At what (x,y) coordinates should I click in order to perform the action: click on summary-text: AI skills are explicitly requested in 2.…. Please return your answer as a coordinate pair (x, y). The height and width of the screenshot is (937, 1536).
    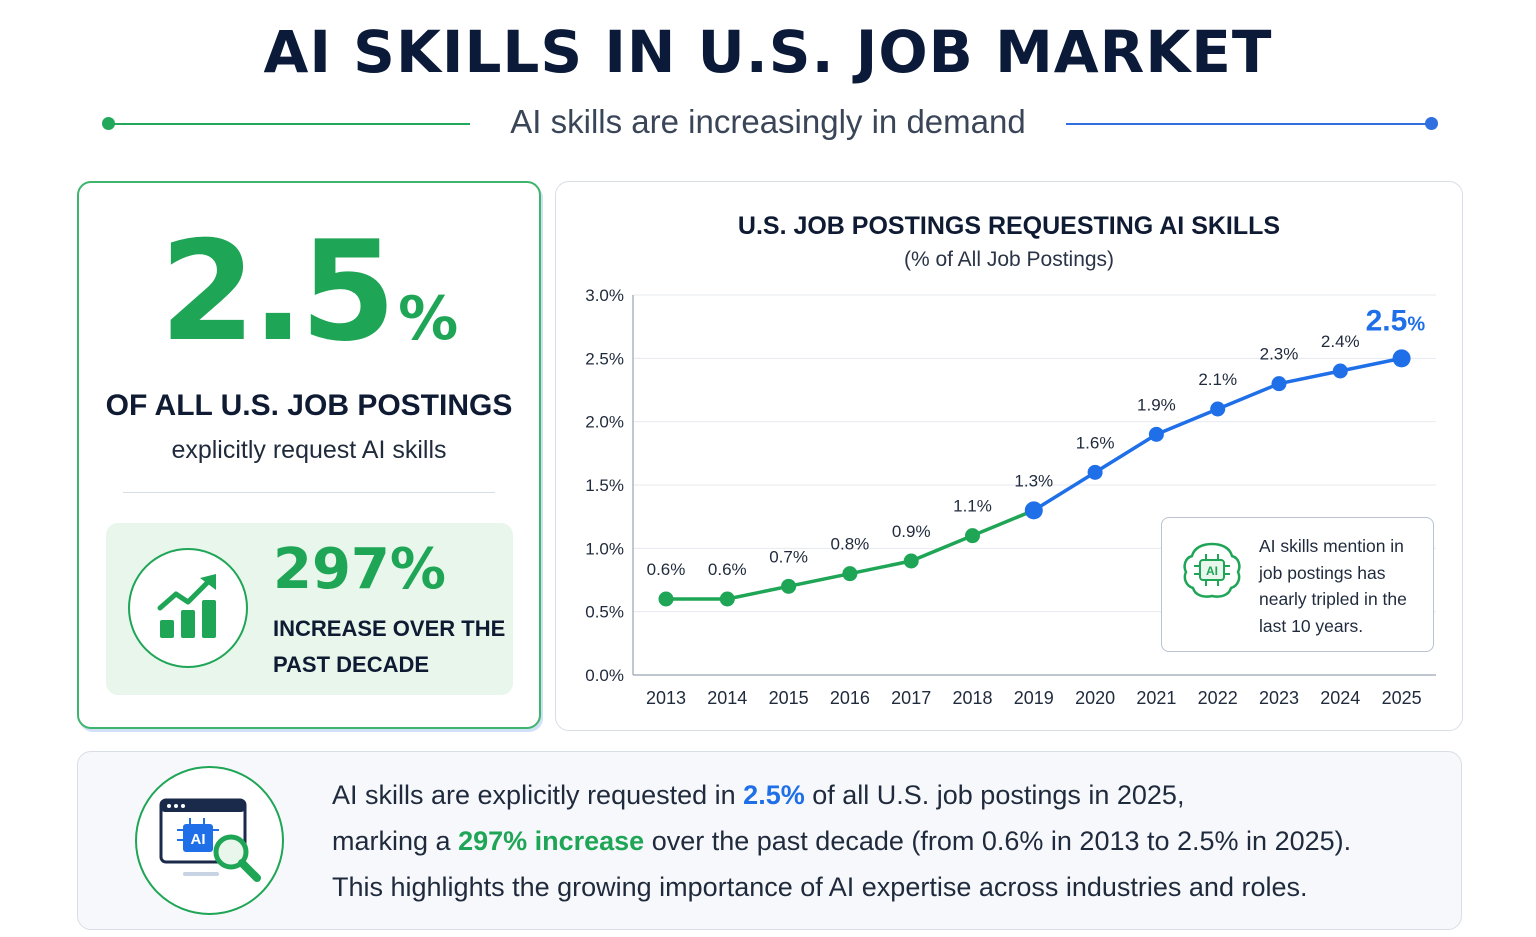
    Looking at the image, I should click on (887, 841).